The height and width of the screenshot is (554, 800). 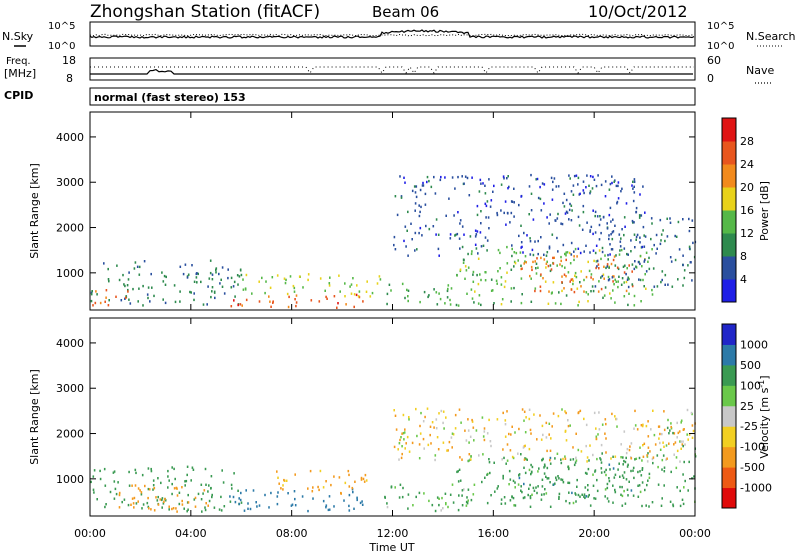 I want to click on y-tick-label: 1000, so click(x=70, y=479).